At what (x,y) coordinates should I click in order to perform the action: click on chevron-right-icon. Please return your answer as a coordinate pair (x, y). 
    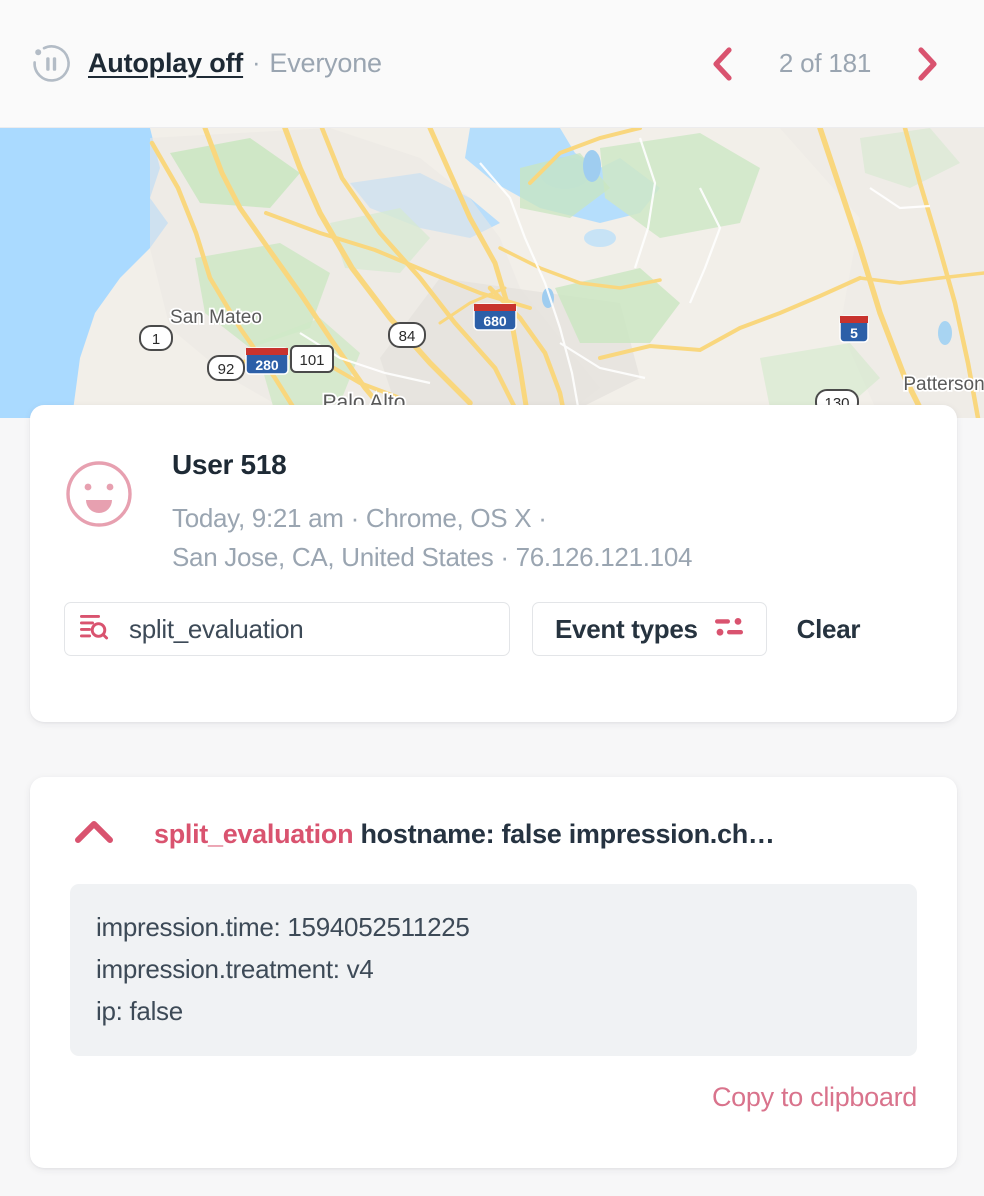
    Looking at the image, I should click on (927, 64).